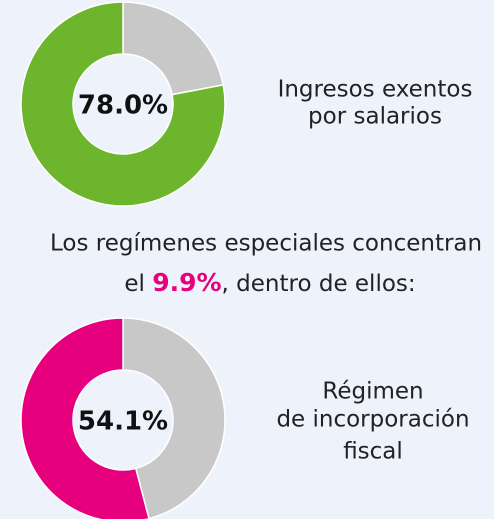  Describe the element at coordinates (266, 244) in the screenshot. I see `summary-line: Los regímenes especiales concentran` at that location.